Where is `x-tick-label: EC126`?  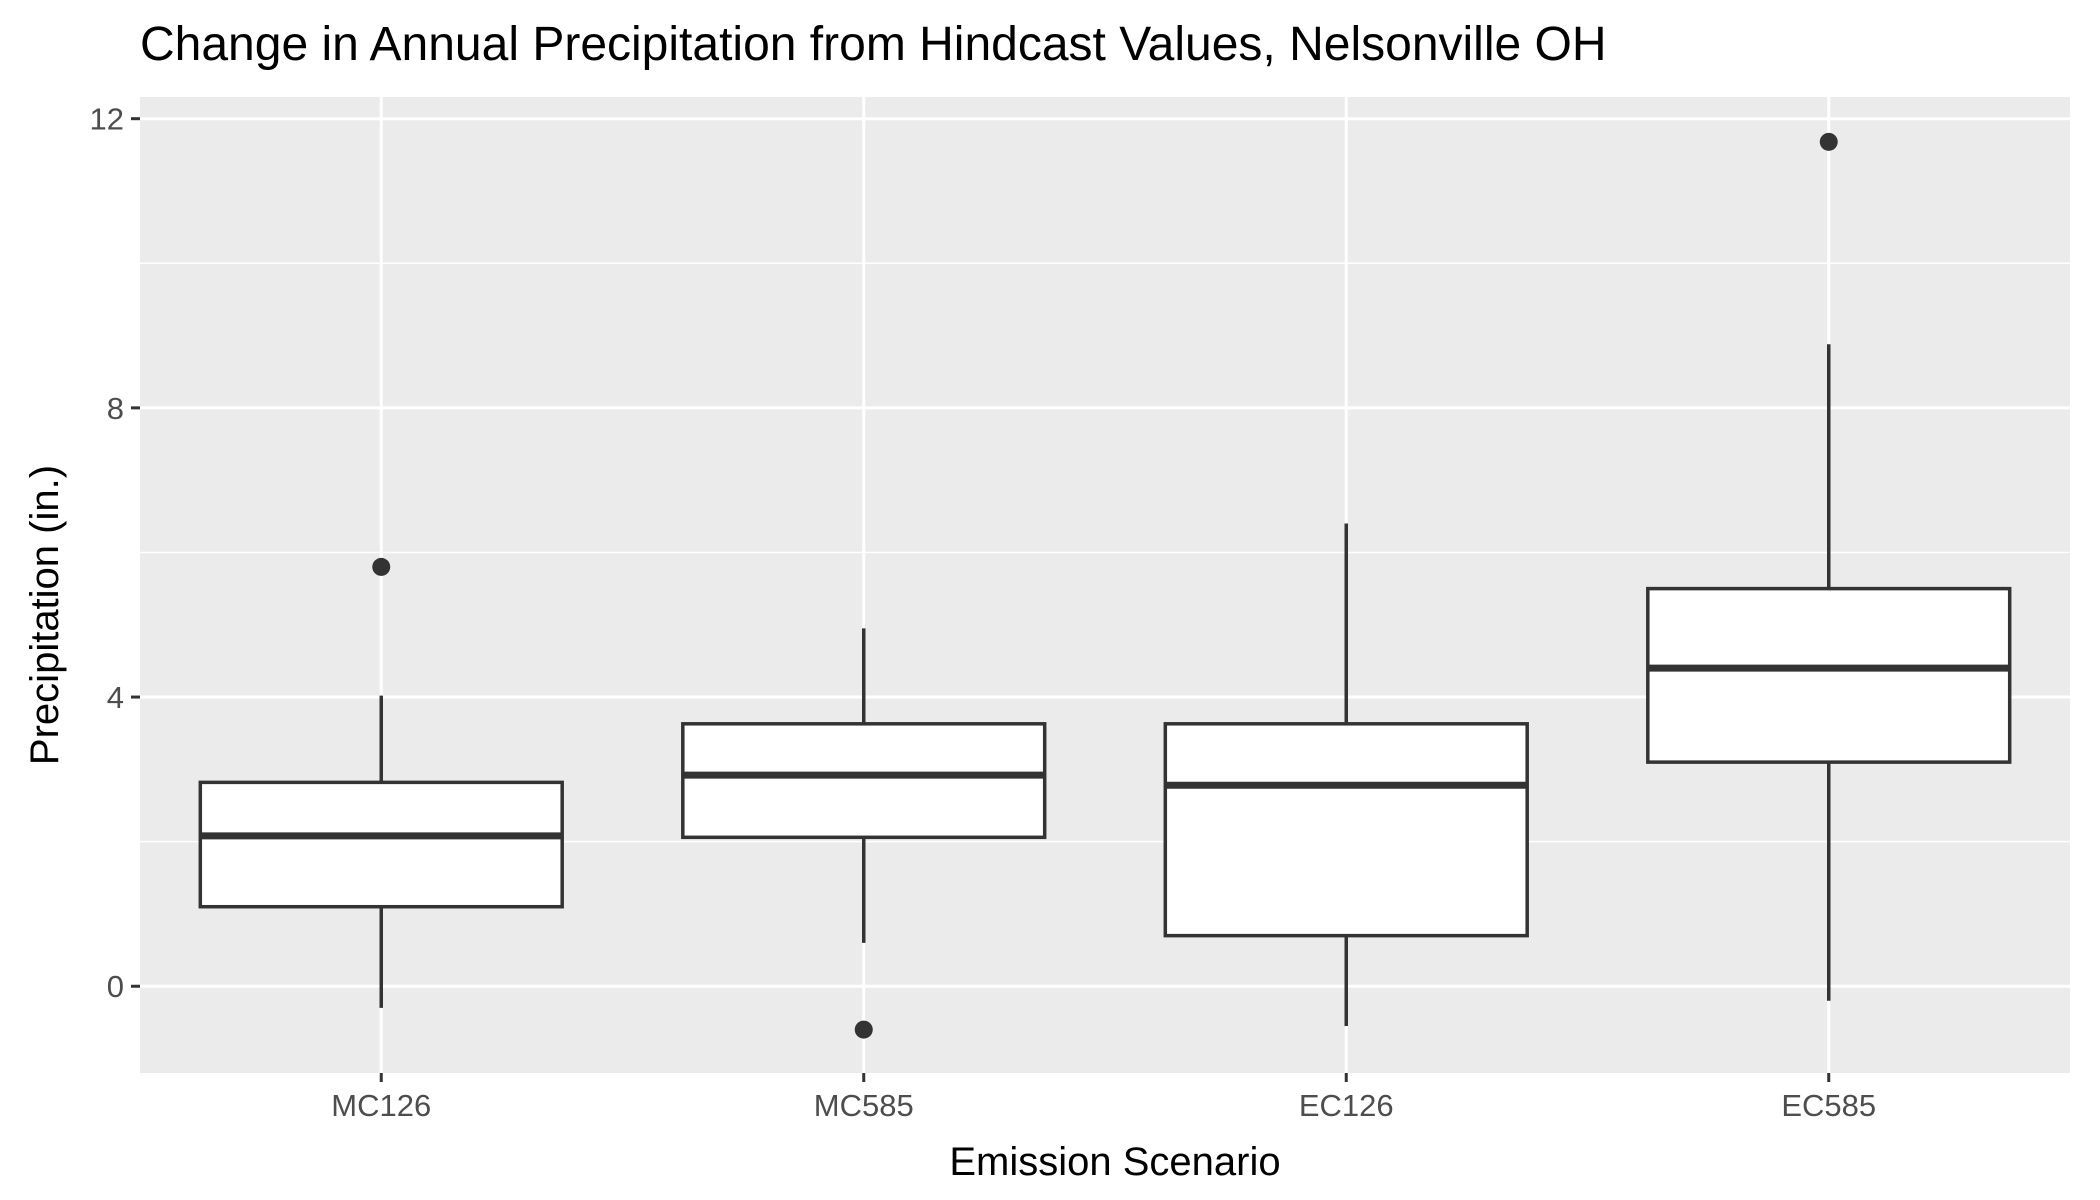 x-tick-label: EC126 is located at coordinates (1346, 1105).